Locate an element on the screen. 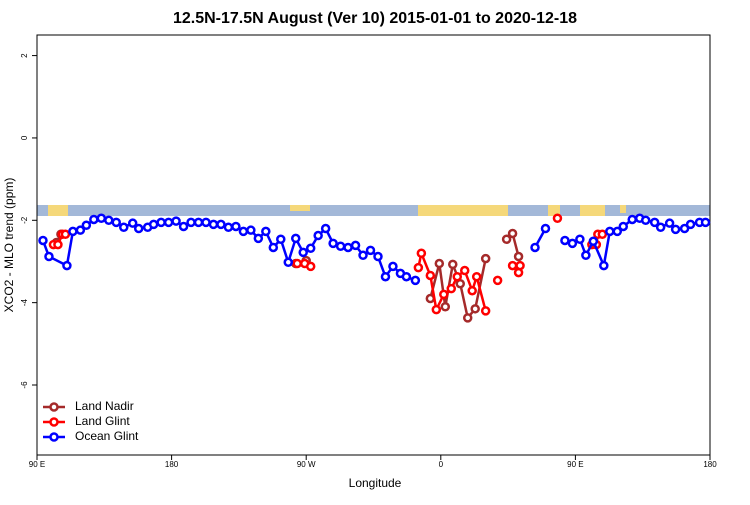  y-tick-label: -6 is located at coordinates (24, 385).